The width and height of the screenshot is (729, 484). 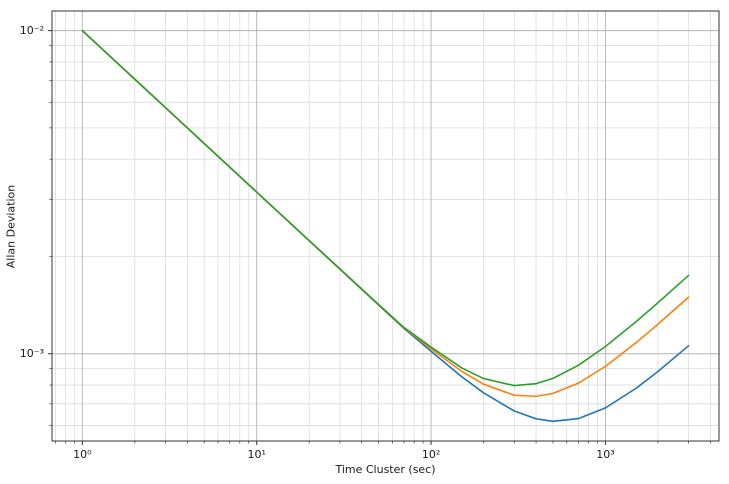 What do you see at coordinates (32, 353) in the screenshot?
I see `y-tick-label: 10⁻³` at bounding box center [32, 353].